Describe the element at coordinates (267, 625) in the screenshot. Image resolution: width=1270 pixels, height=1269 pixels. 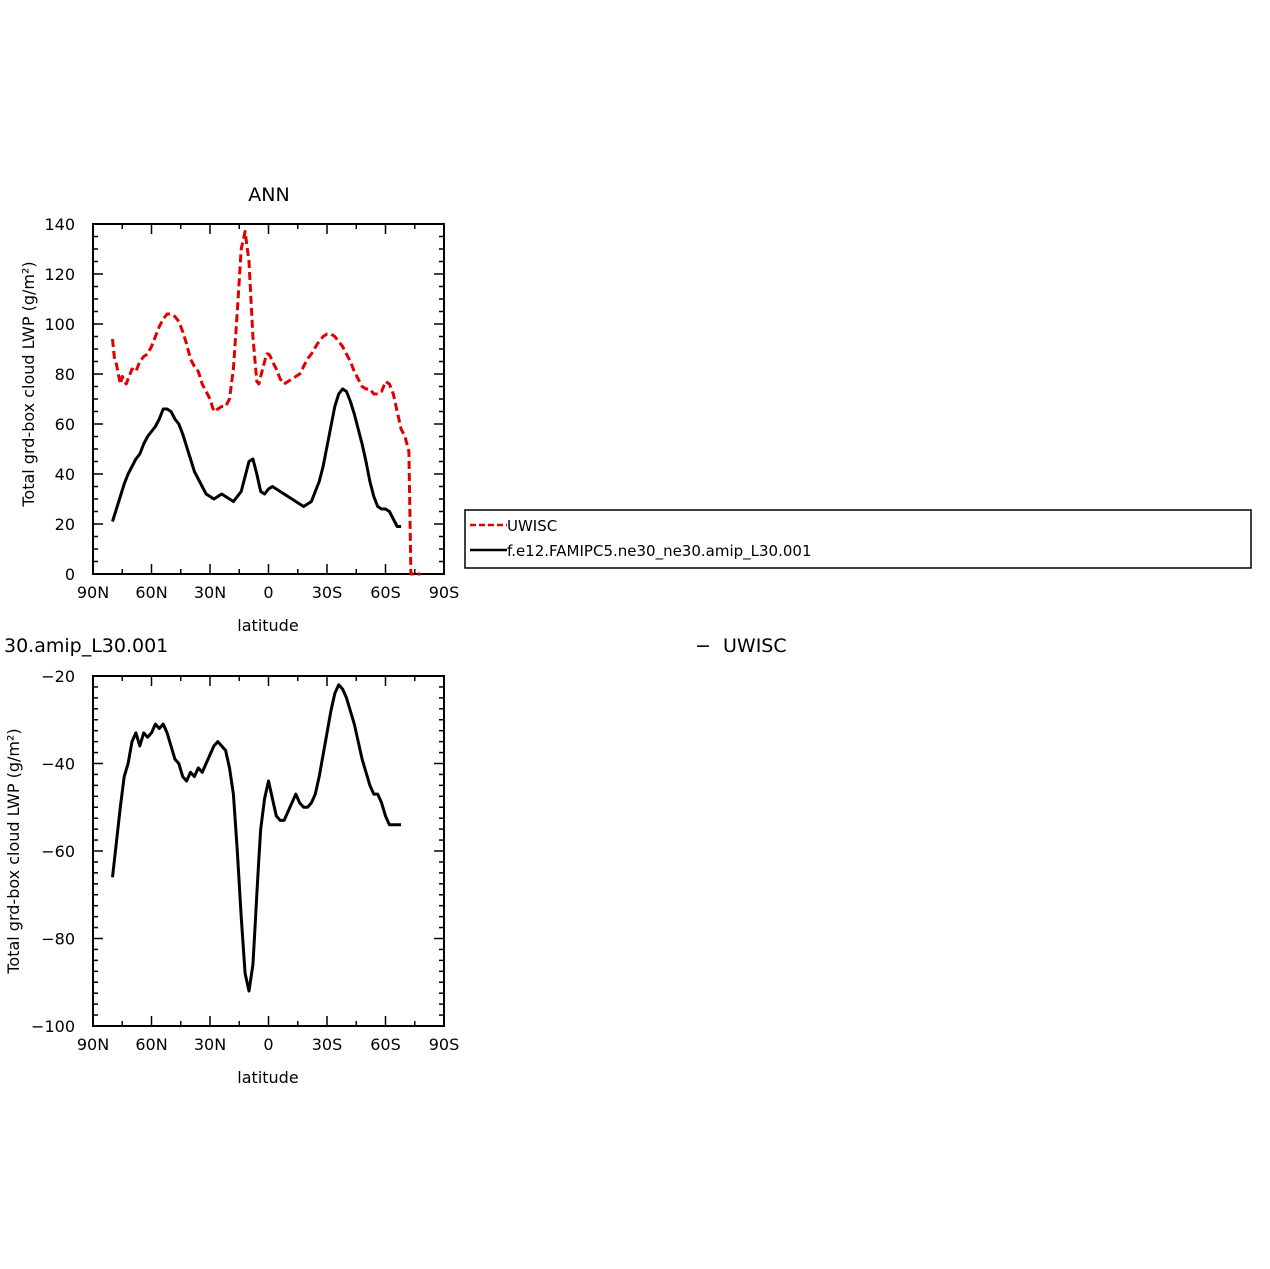
I see `top-panel-x-axis-title: latitude` at that location.